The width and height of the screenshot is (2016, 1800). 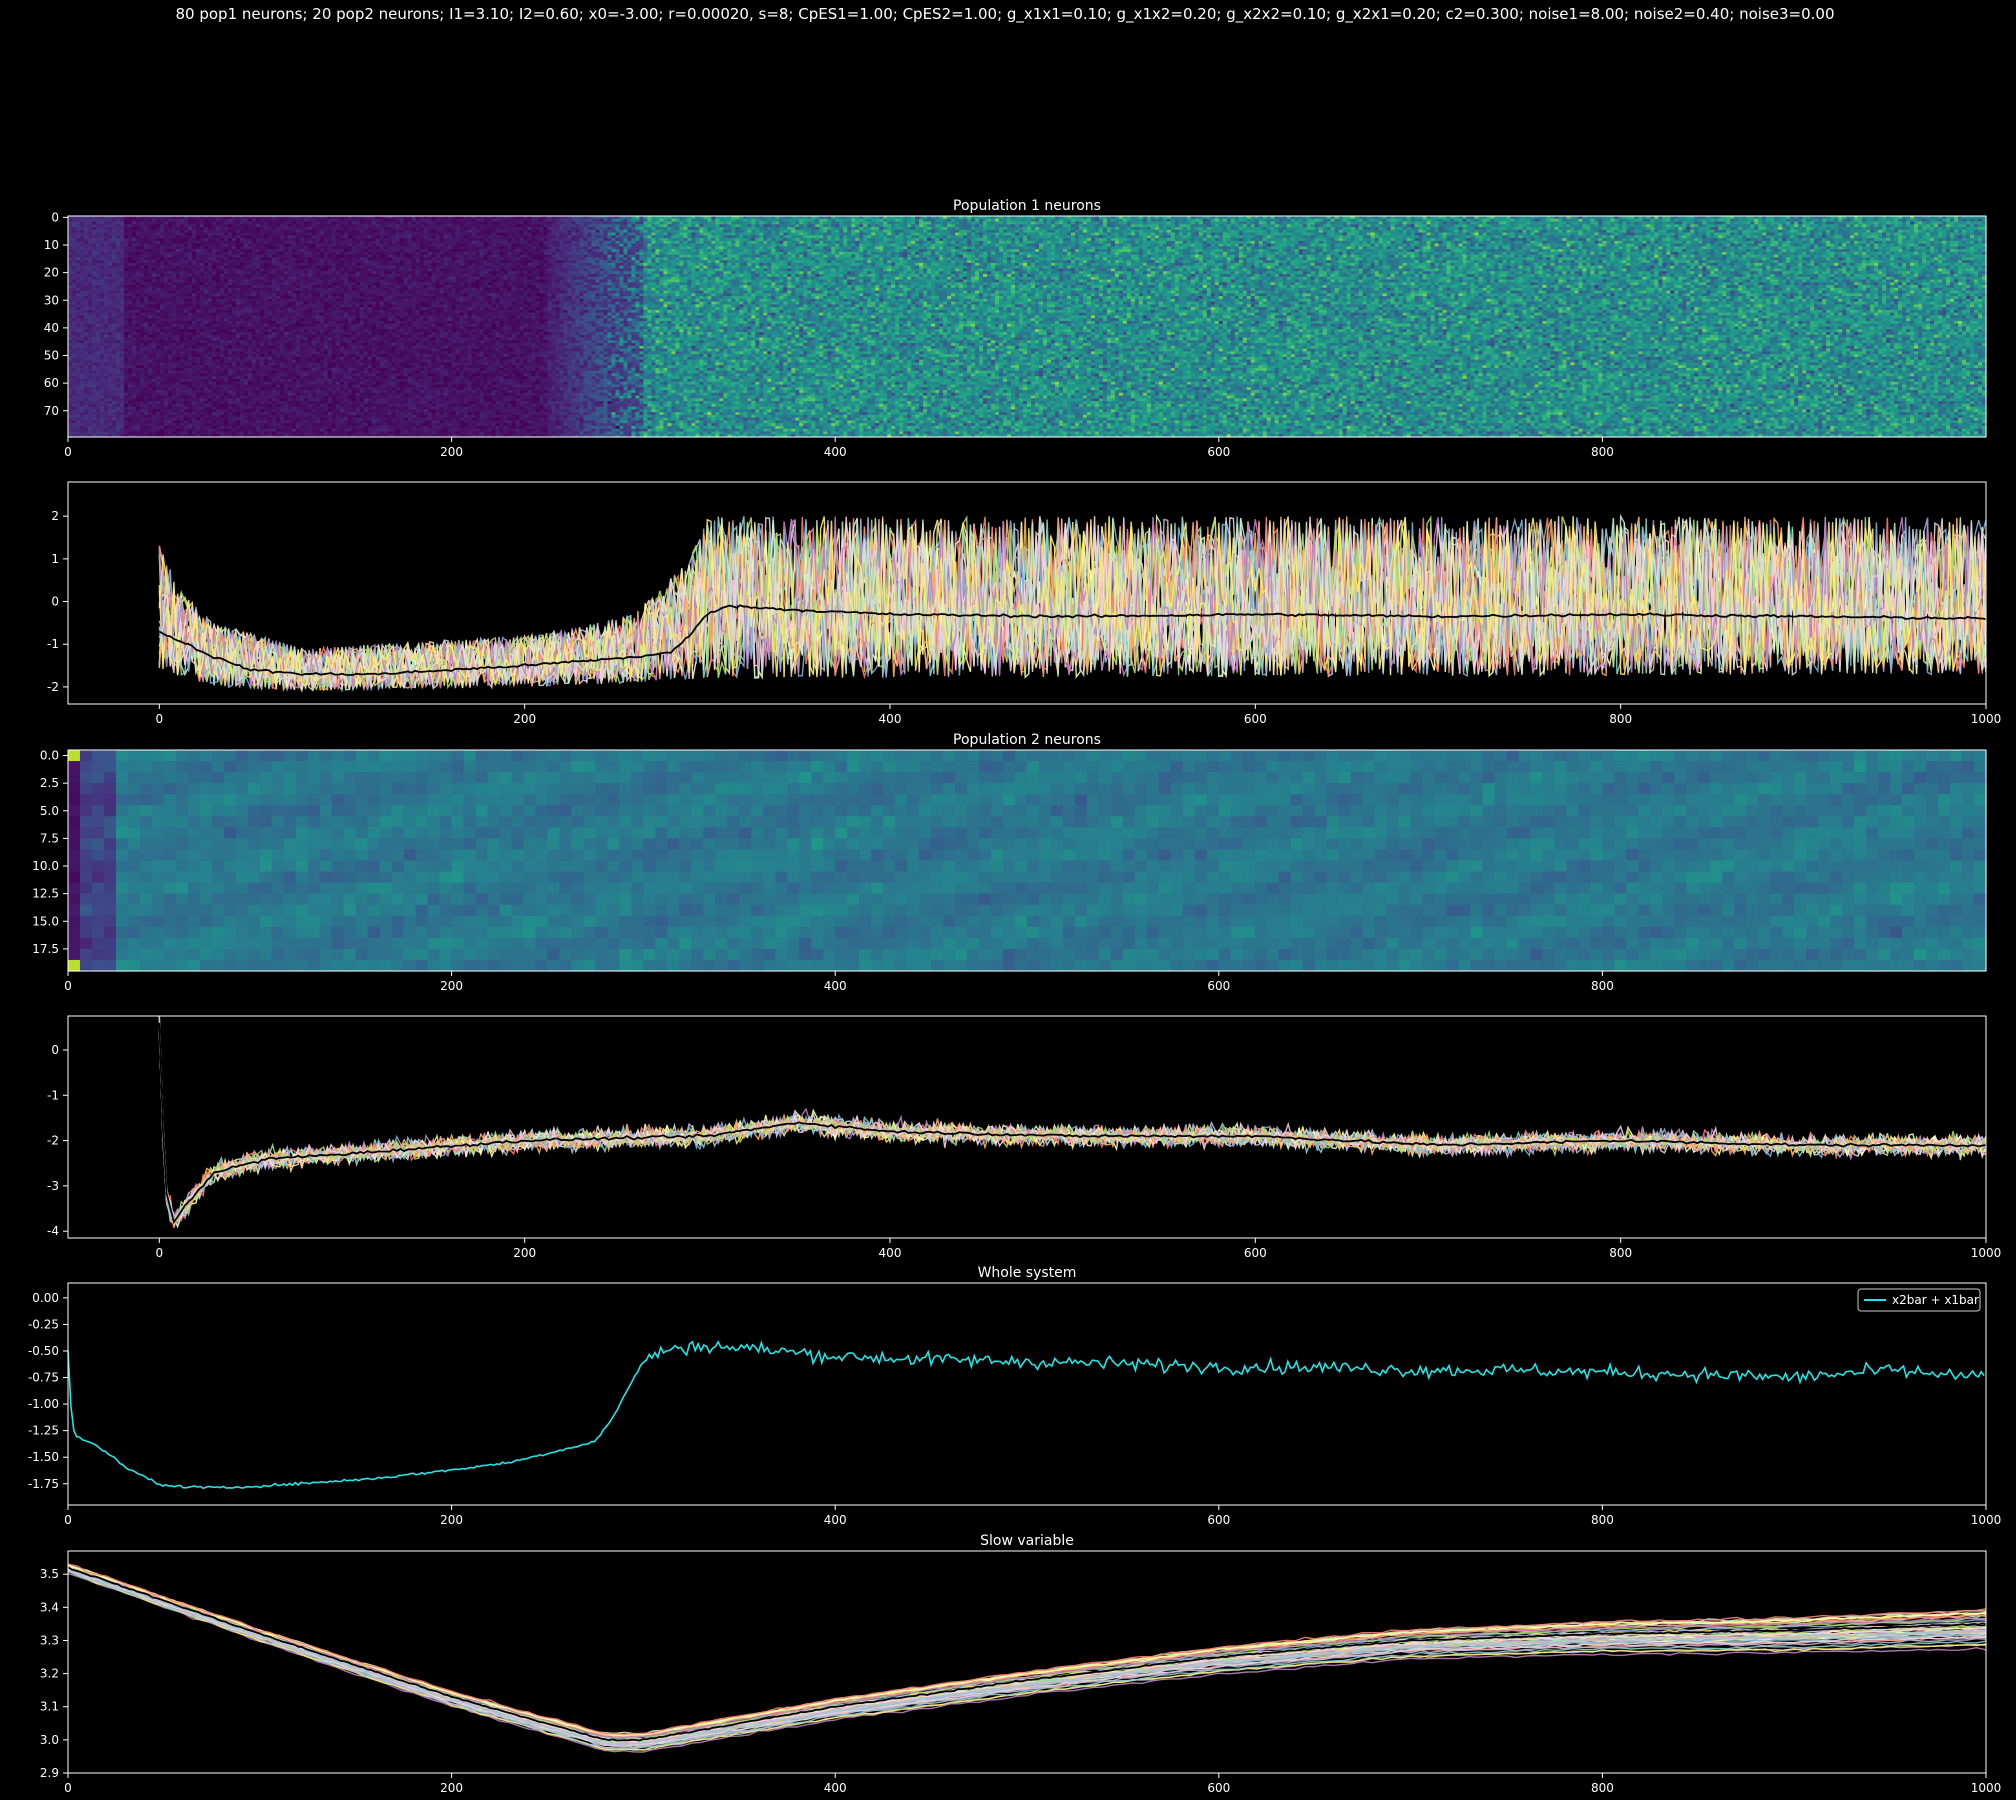 I want to click on pop1-heatmap-xtick-label: 400, so click(x=835, y=452).